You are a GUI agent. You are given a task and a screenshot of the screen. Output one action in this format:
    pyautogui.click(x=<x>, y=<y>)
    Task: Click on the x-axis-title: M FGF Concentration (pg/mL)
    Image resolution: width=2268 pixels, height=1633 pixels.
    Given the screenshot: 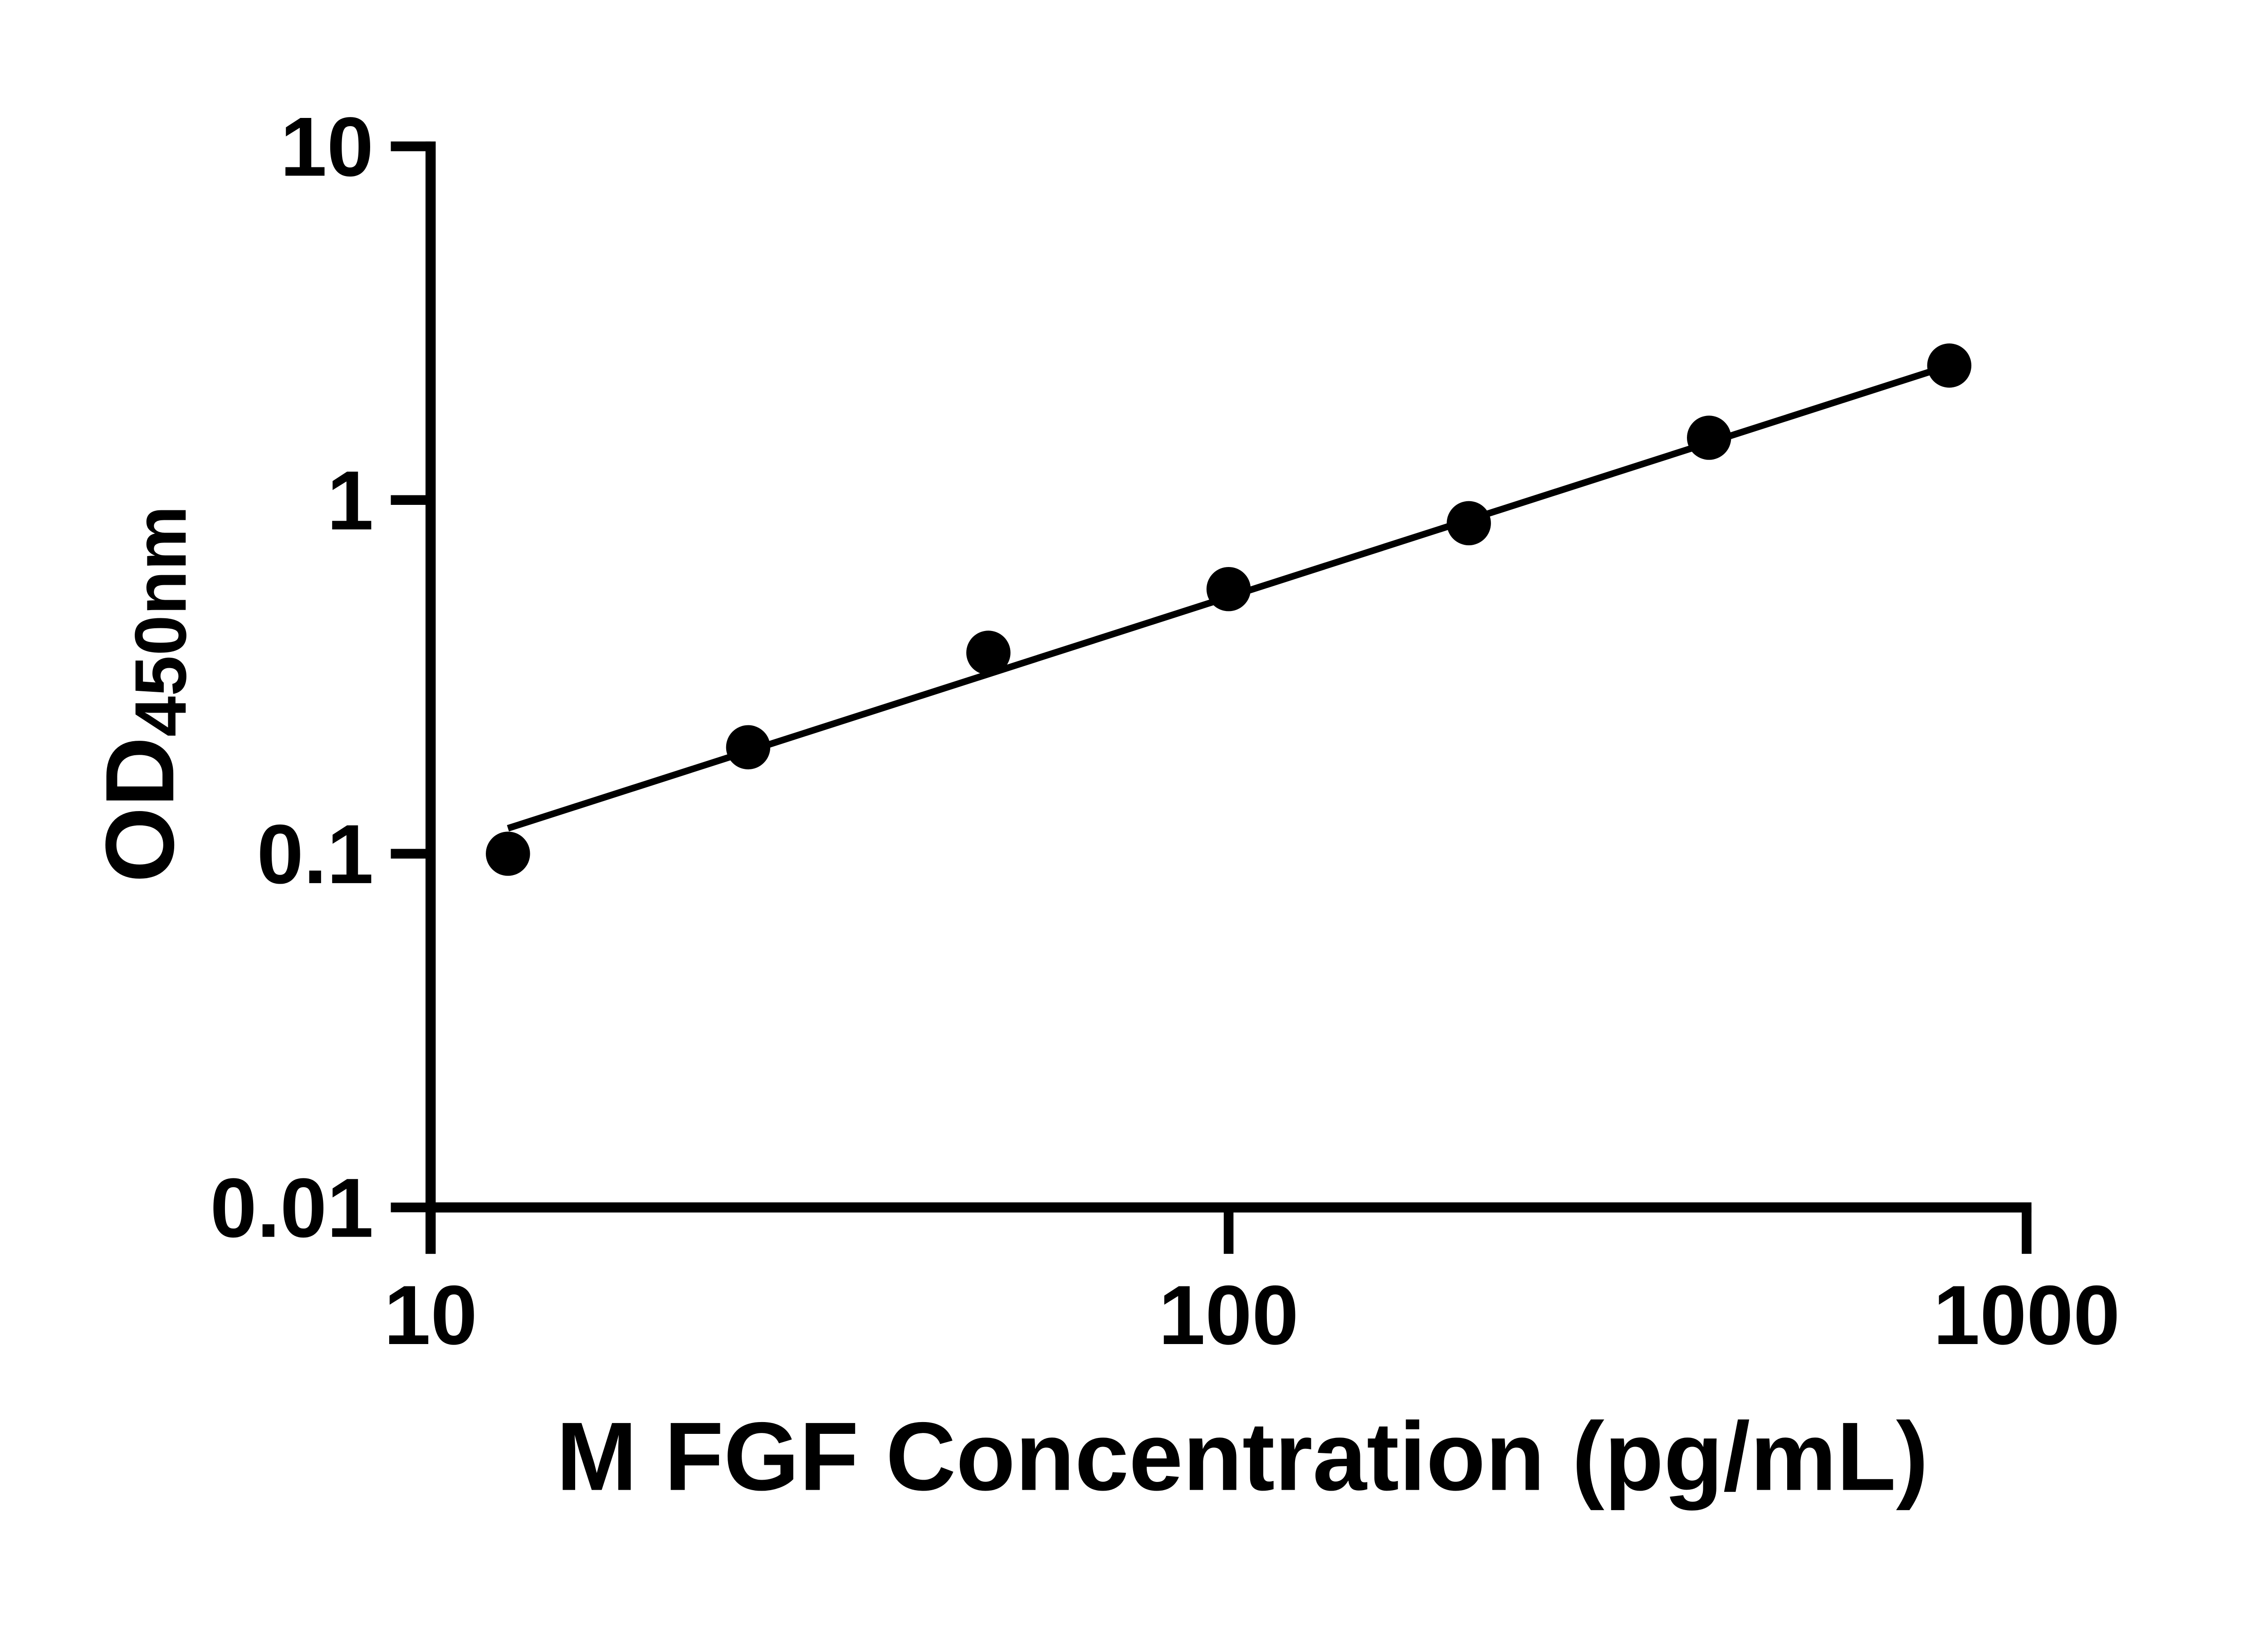 What is the action you would take?
    pyautogui.click(x=1242, y=1457)
    